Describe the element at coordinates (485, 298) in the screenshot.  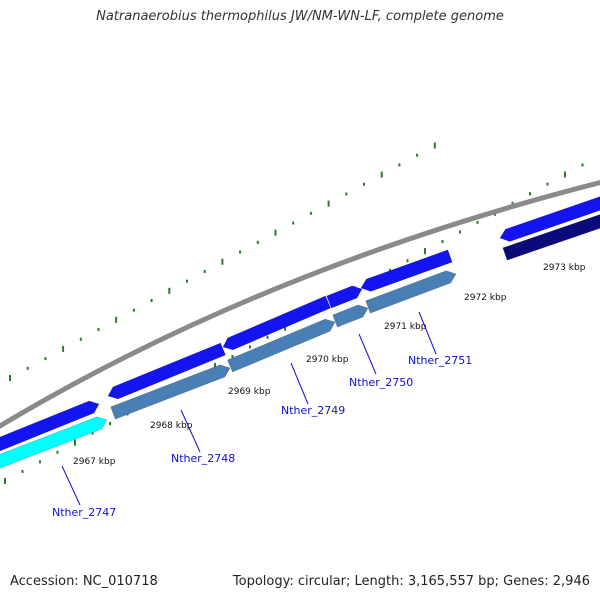
I see `scale-tick-label: 2972 kbp` at that location.